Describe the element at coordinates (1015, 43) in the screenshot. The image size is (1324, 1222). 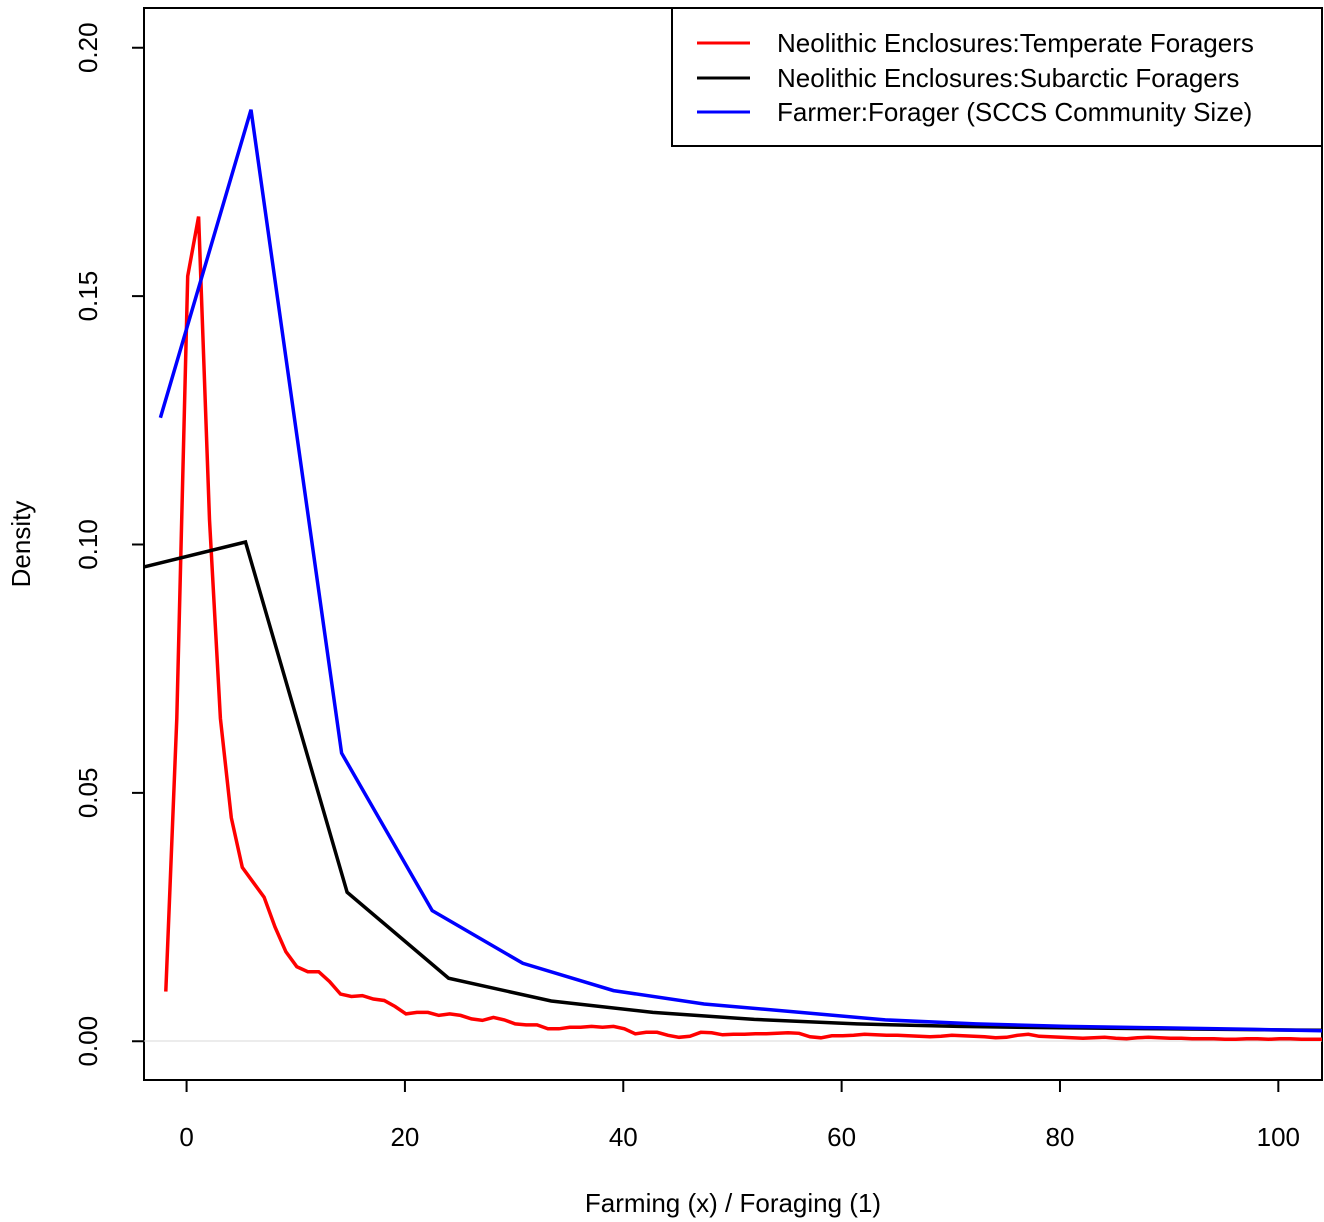
I see `legend-label-temperate: Neolithic Enclosures:Temperate Foragers` at that location.